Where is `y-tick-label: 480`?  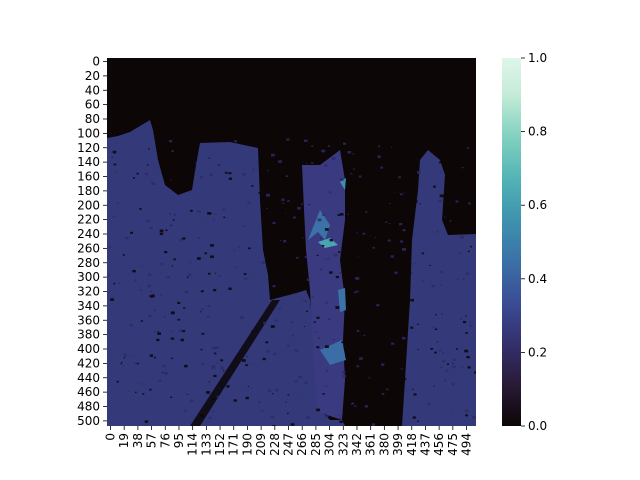 y-tick-label: 480 is located at coordinates (88, 407).